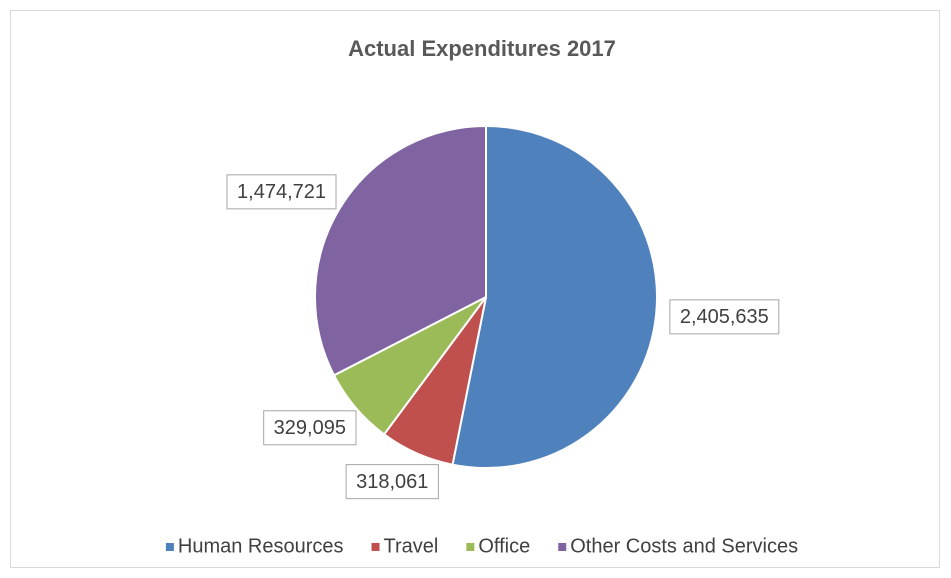  I want to click on data-label: 318,061, so click(392, 482).